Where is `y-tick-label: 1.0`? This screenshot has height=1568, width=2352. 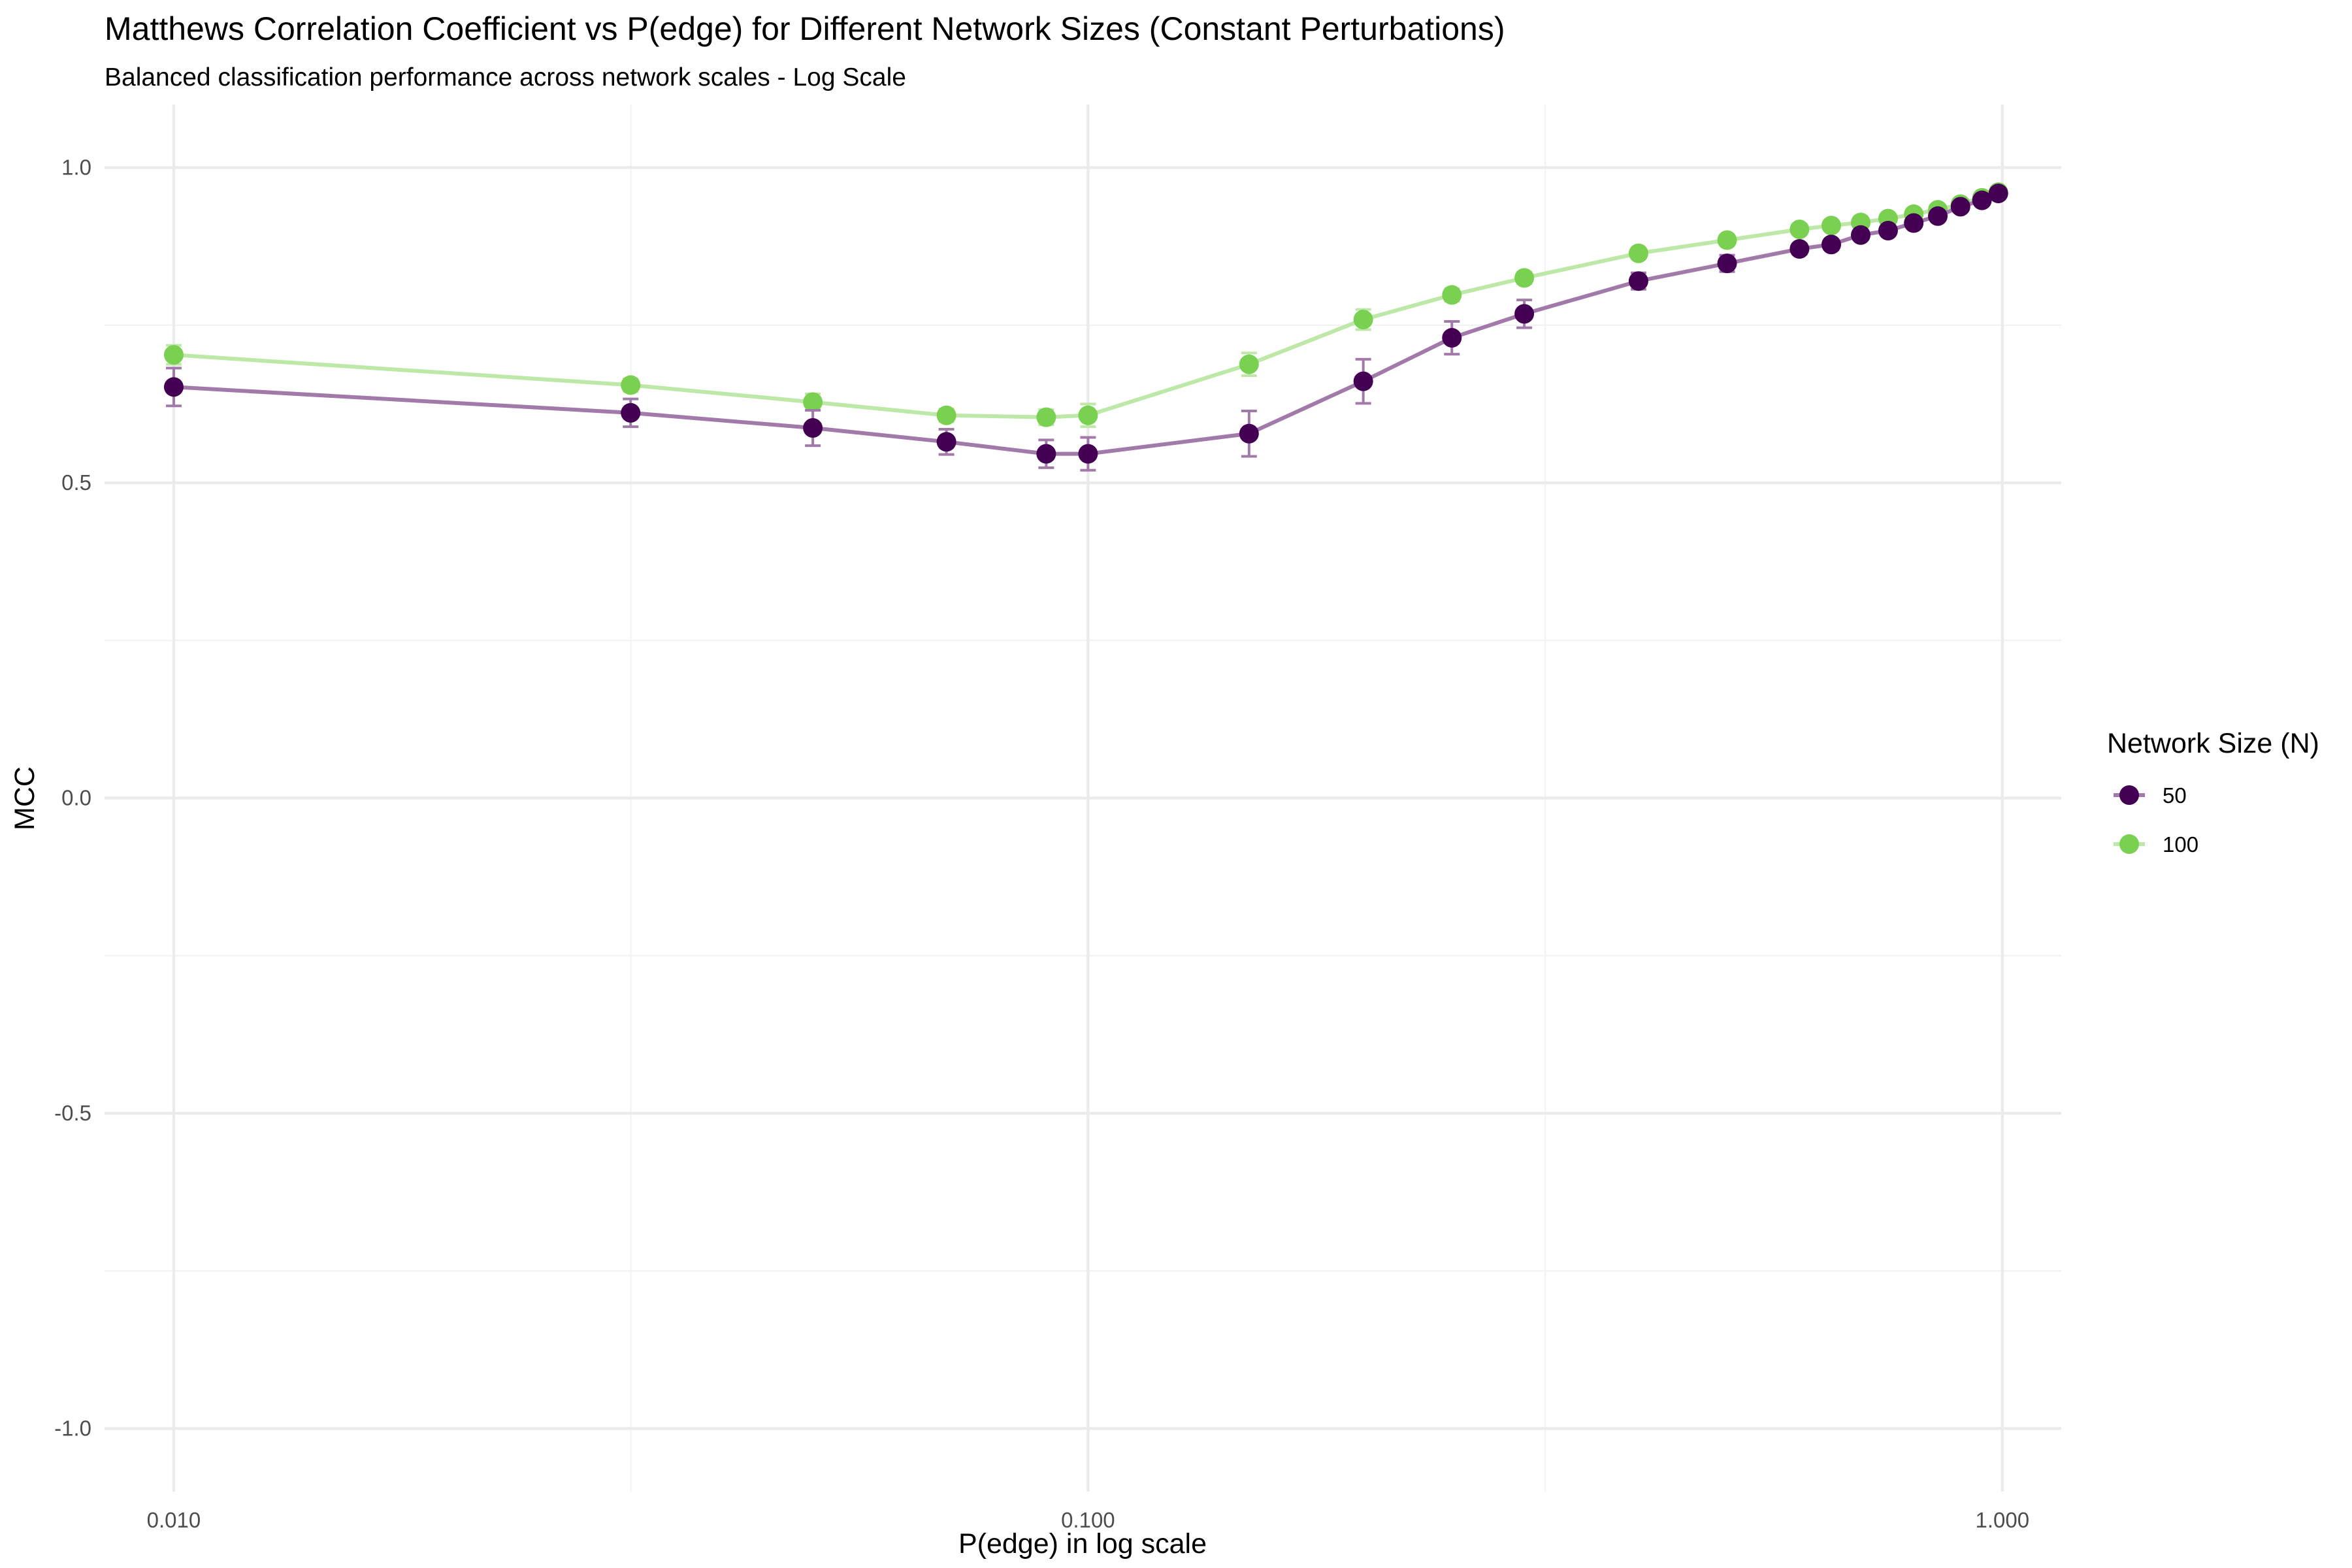 y-tick-label: 1.0 is located at coordinates (76, 167).